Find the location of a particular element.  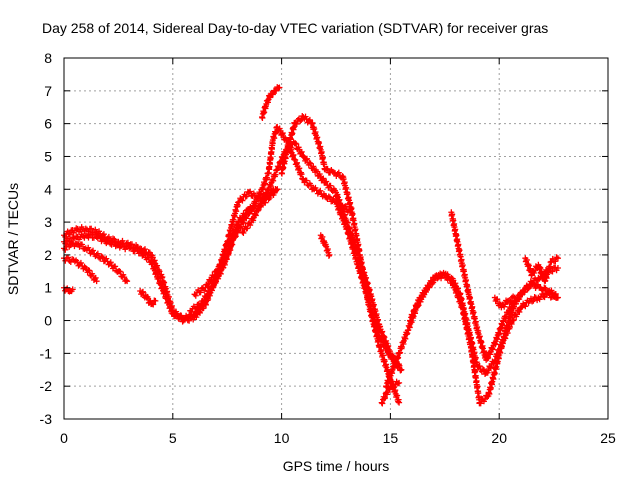

x-tick-label: 5 is located at coordinates (173, 438).